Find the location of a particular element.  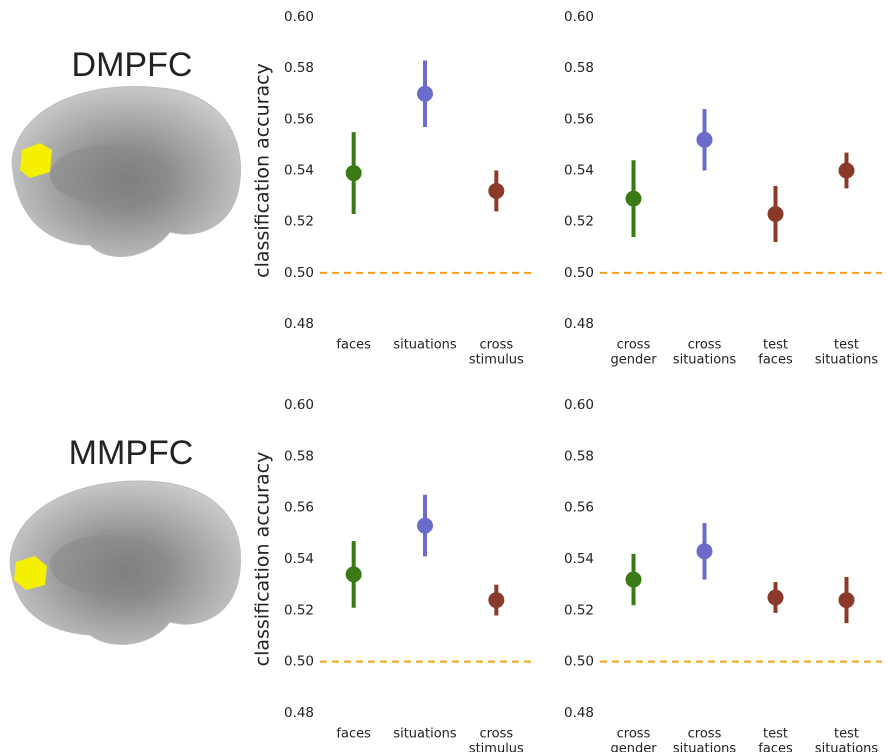

region-label: DMPFC is located at coordinates (132, 65).